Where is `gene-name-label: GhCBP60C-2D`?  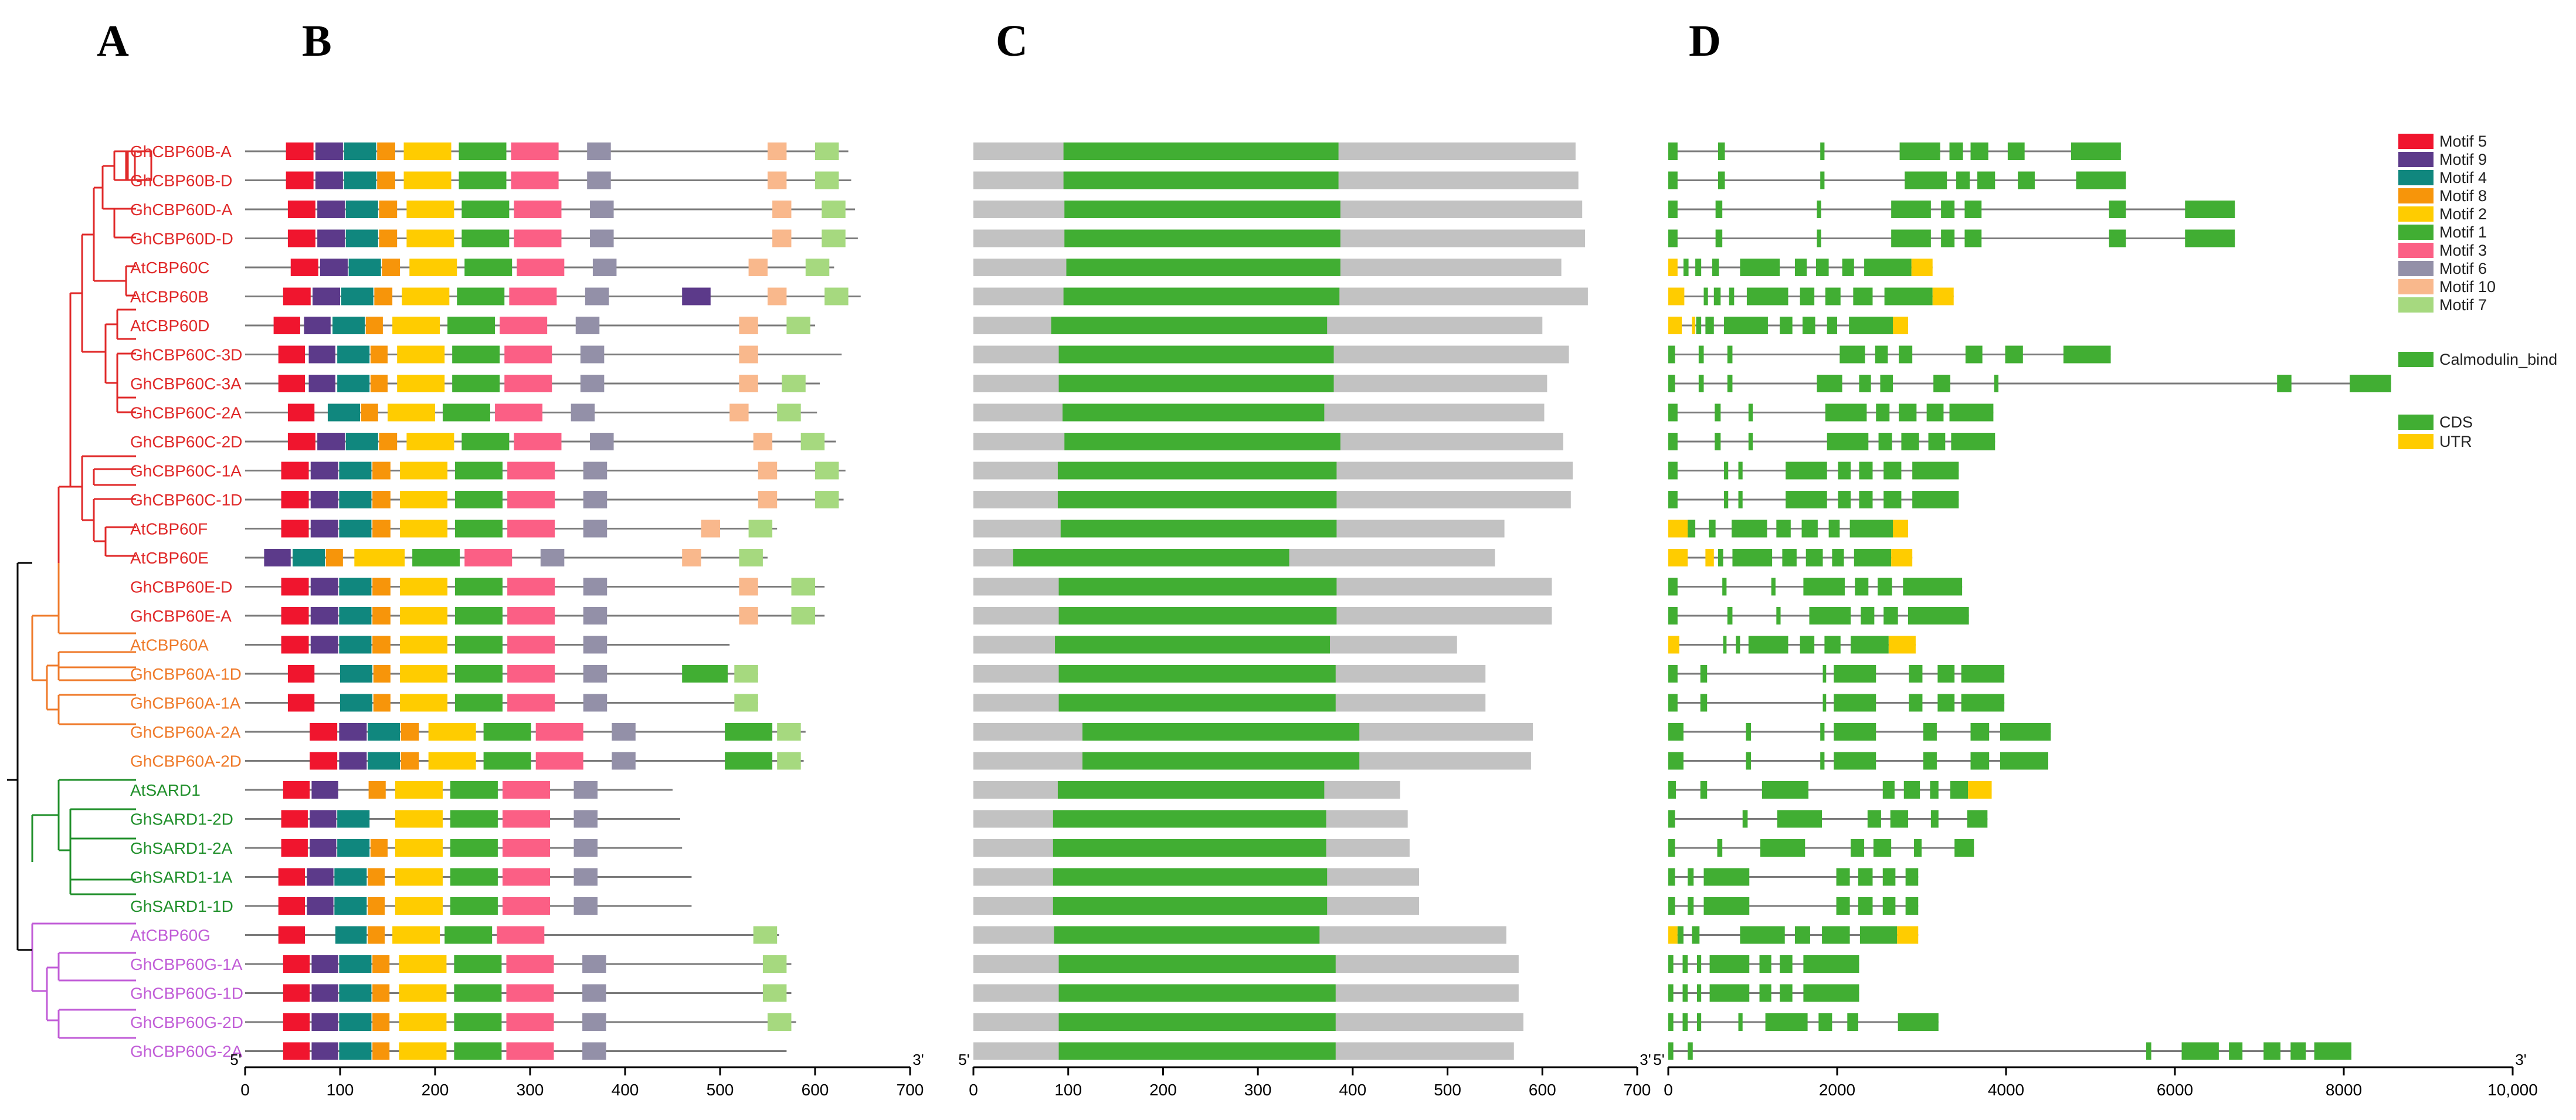 gene-name-label: GhCBP60C-2D is located at coordinates (186, 442).